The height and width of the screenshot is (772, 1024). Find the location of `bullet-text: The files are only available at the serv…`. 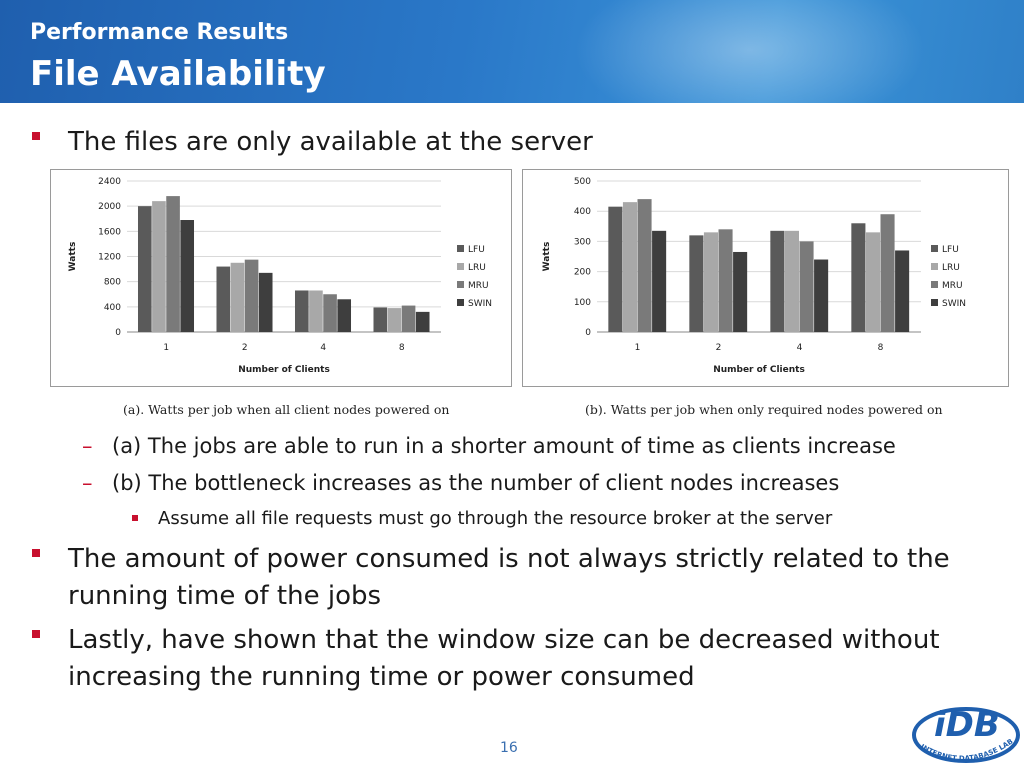

bullet-text: The files are only available at the serv… is located at coordinates (330, 142).